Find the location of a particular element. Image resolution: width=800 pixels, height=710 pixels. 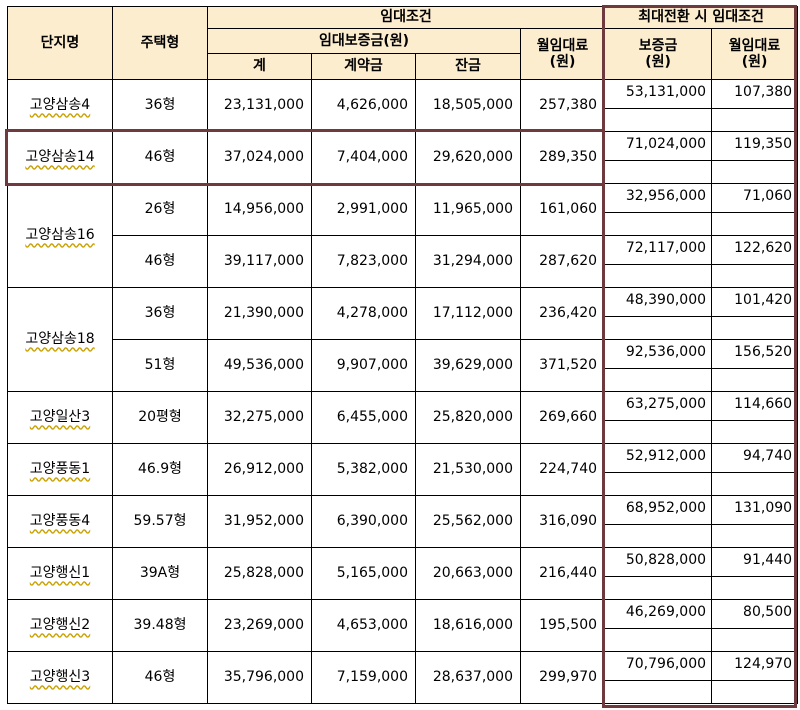

conv-monthly-cell: 156,520 is located at coordinates (755, 354).